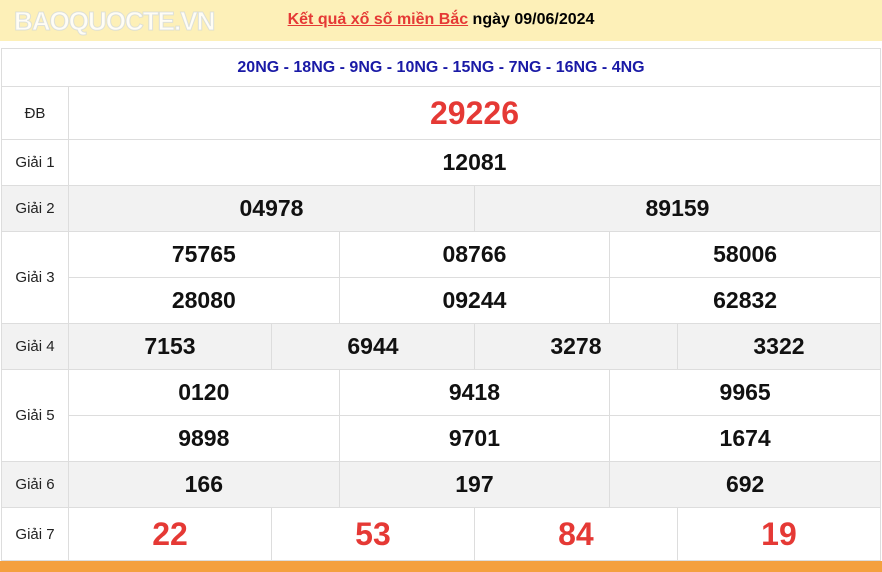  I want to click on prize-number: 0120, so click(204, 392).